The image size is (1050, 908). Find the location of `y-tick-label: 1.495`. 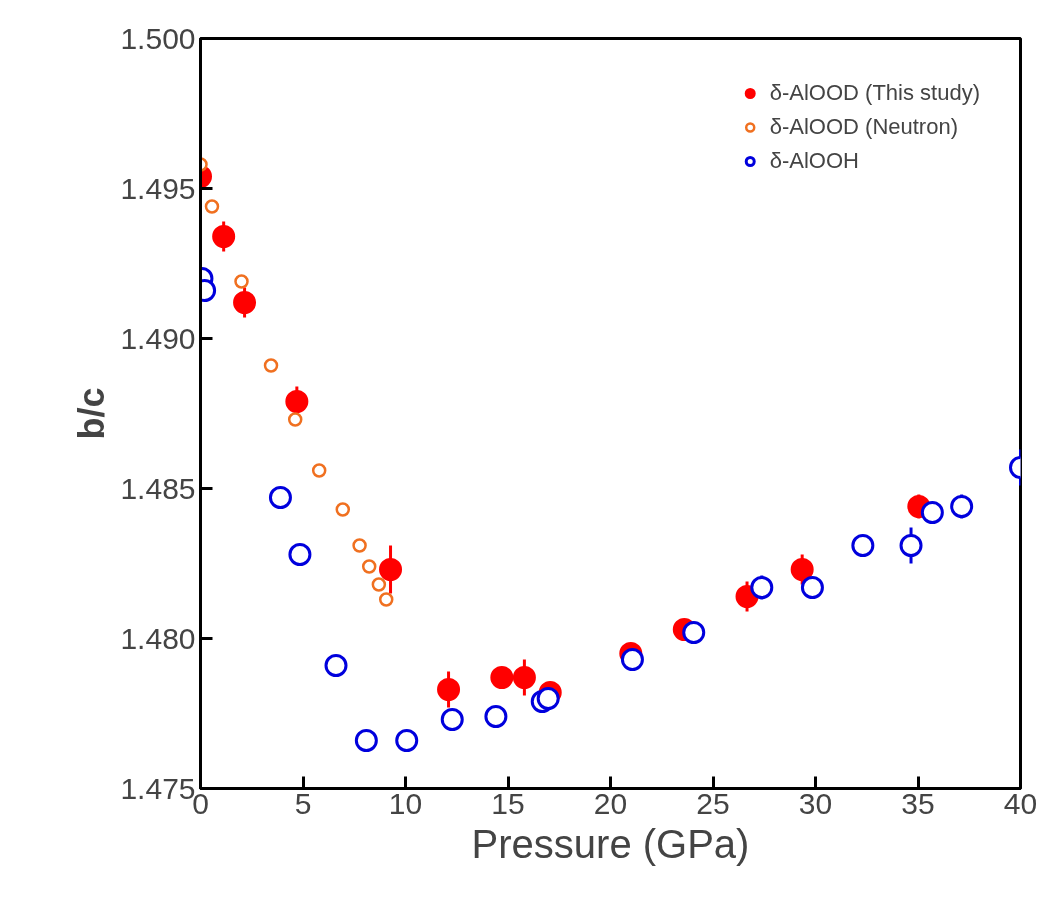

y-tick-label: 1.495 is located at coordinates (158, 188).